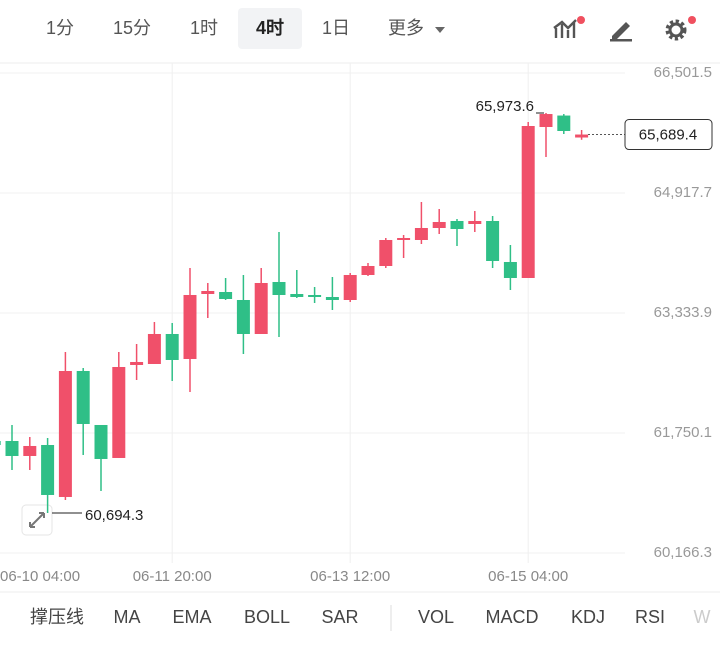 This screenshot has height=663, width=720. Describe the element at coordinates (680, 28) in the screenshot. I see `settings-icon` at that location.